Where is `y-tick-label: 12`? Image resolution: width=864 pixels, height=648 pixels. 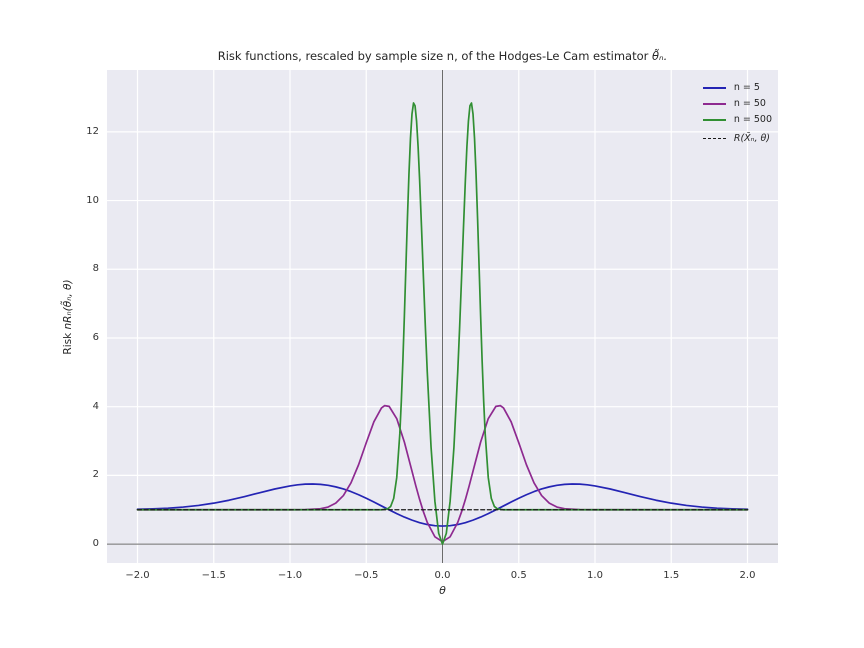 y-tick-label: 12 is located at coordinates (92, 131).